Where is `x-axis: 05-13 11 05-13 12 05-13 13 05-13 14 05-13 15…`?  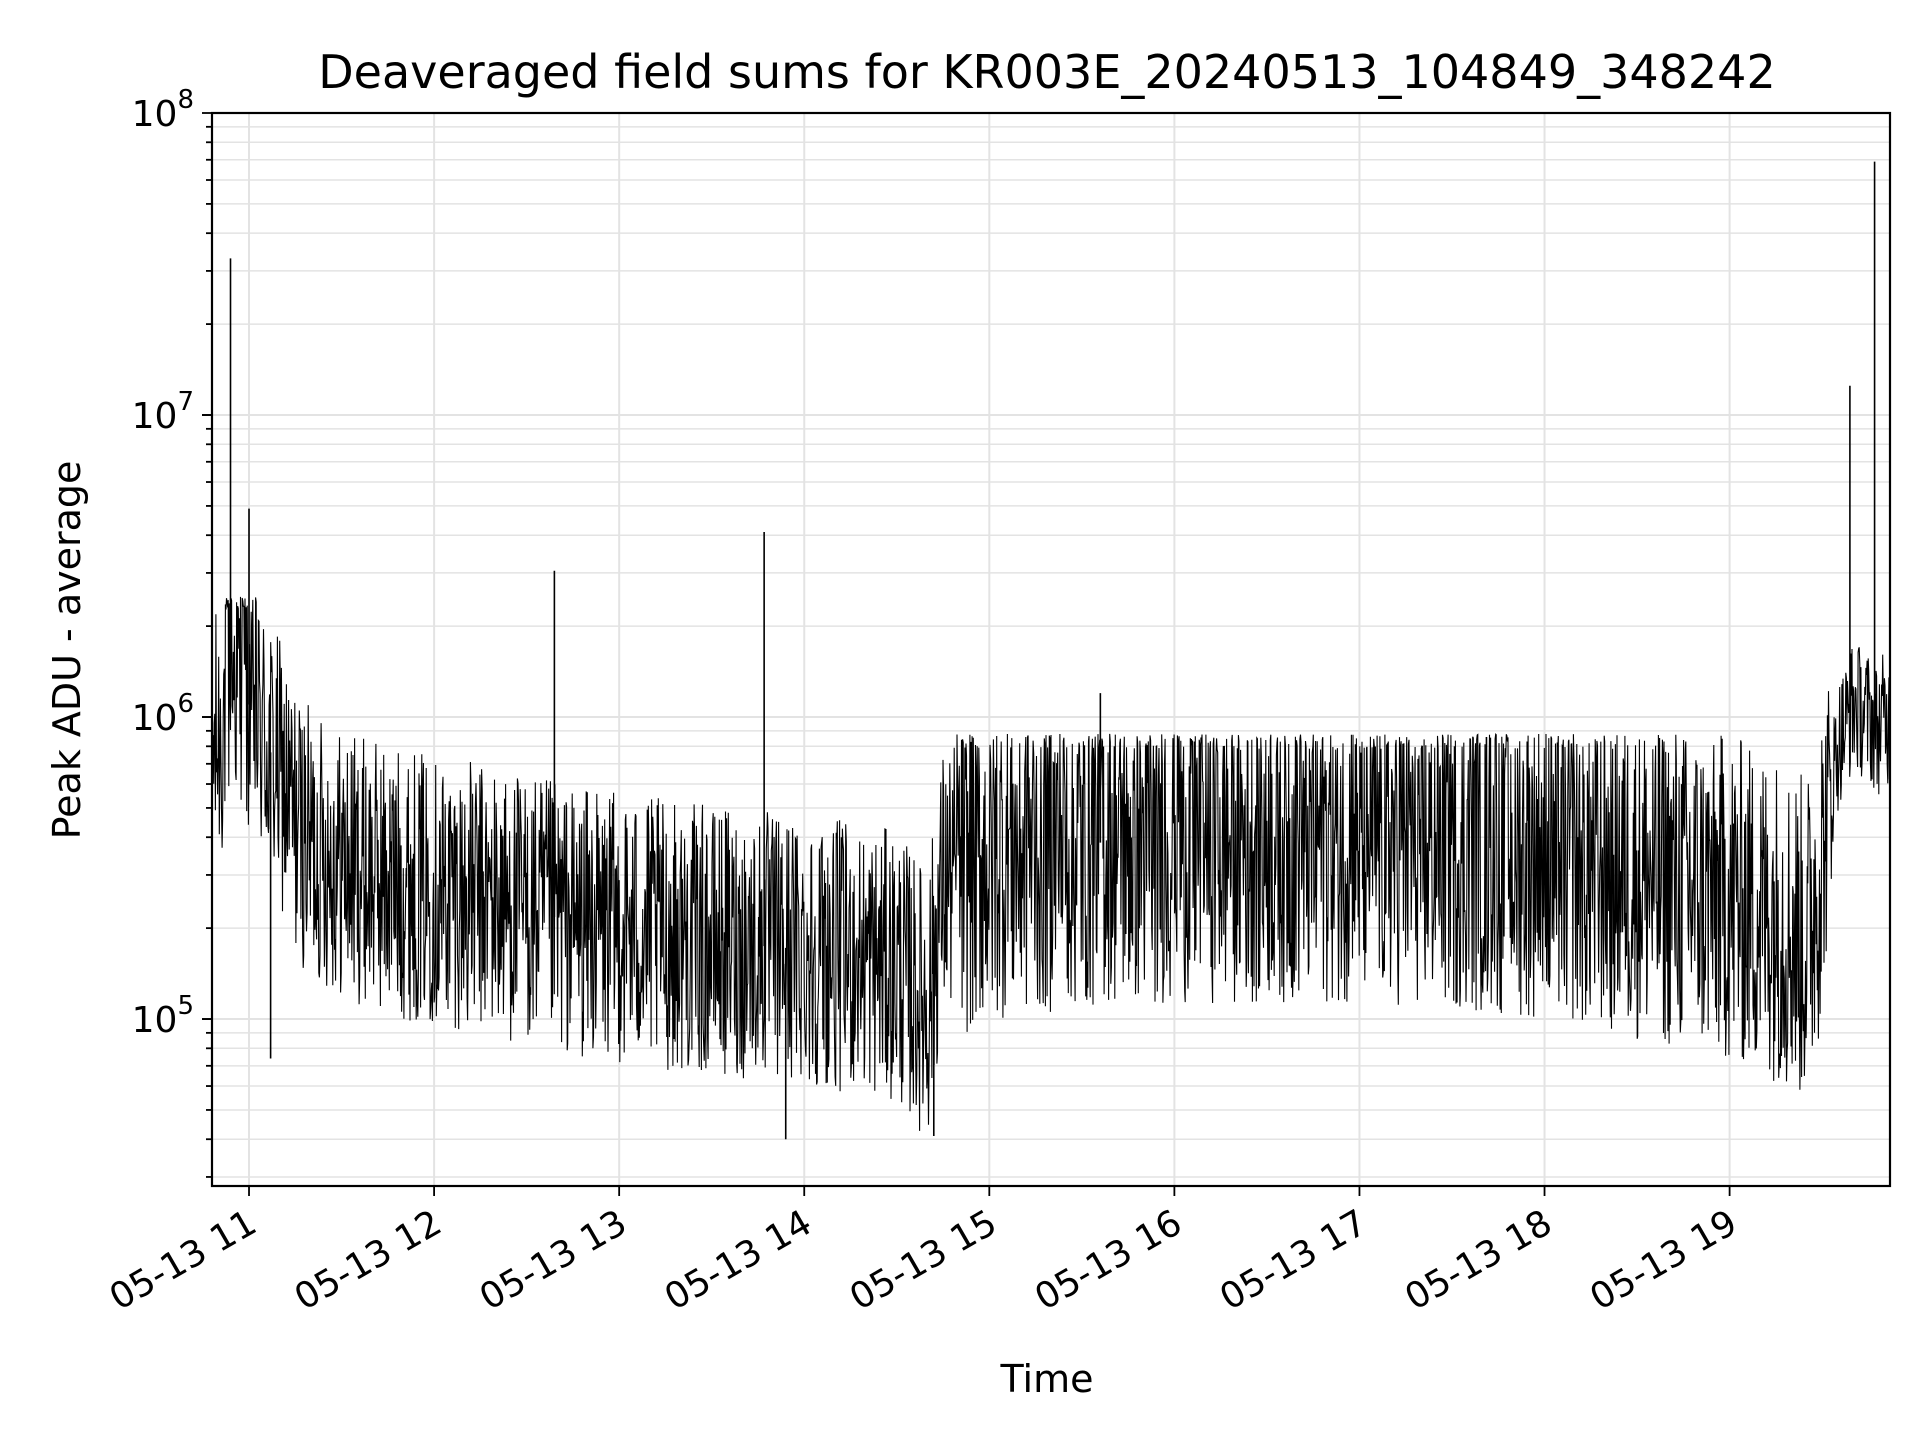 x-axis: 05-13 11 05-13 12 05-13 13 05-13 14 05-13 15… is located at coordinates (923, 1252).